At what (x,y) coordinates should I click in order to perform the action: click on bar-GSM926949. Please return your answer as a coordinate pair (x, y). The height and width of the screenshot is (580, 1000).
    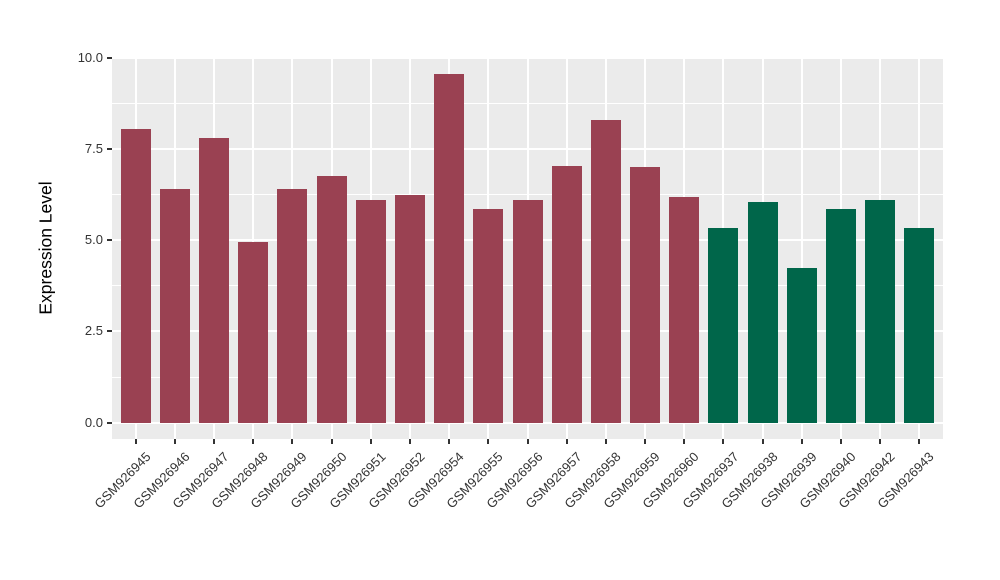
    Looking at the image, I should click on (292, 306).